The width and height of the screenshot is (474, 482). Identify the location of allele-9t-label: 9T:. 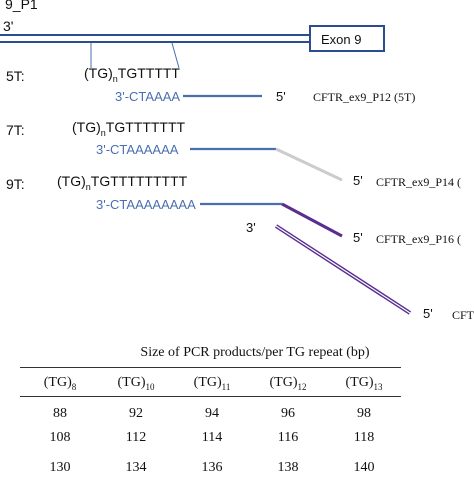
(15, 184).